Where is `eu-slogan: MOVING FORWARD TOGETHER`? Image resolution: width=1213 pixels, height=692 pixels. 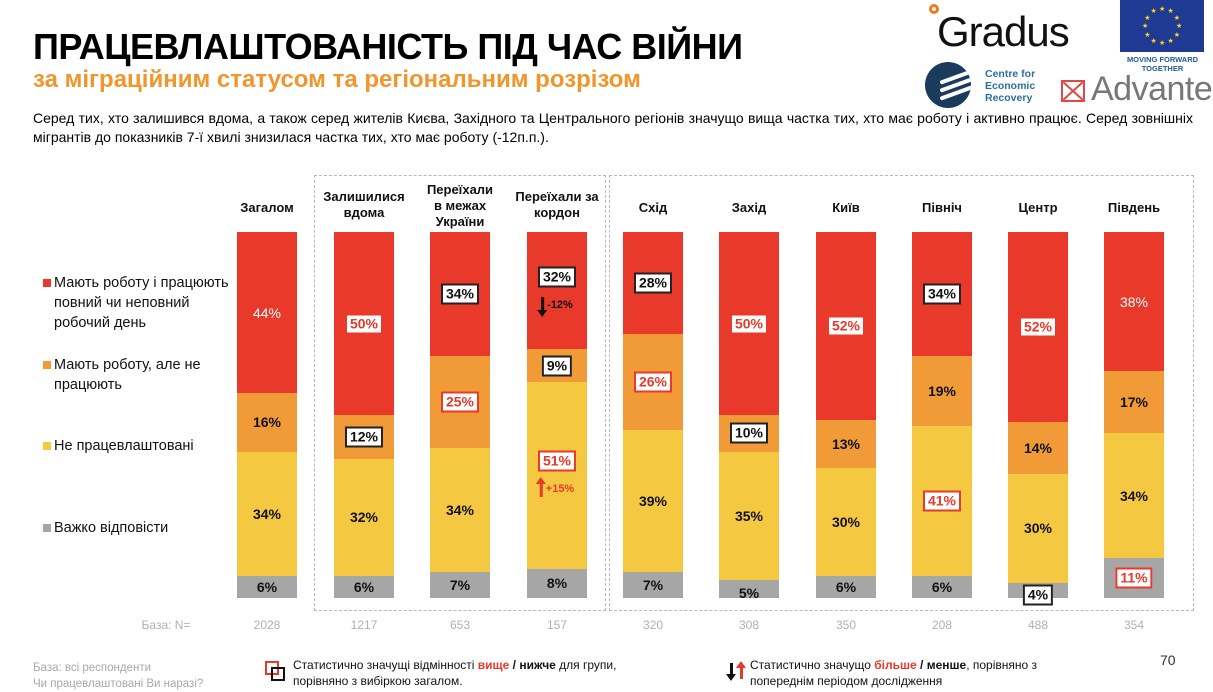 eu-slogan: MOVING FORWARD TOGETHER is located at coordinates (1162, 64).